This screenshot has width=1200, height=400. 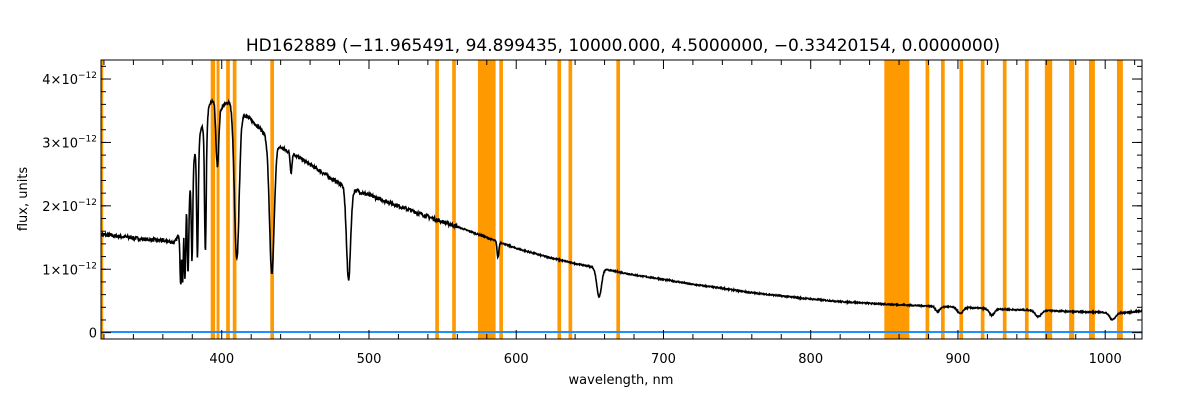 I want to click on y-axis-label: flux, units, so click(x=23, y=199).